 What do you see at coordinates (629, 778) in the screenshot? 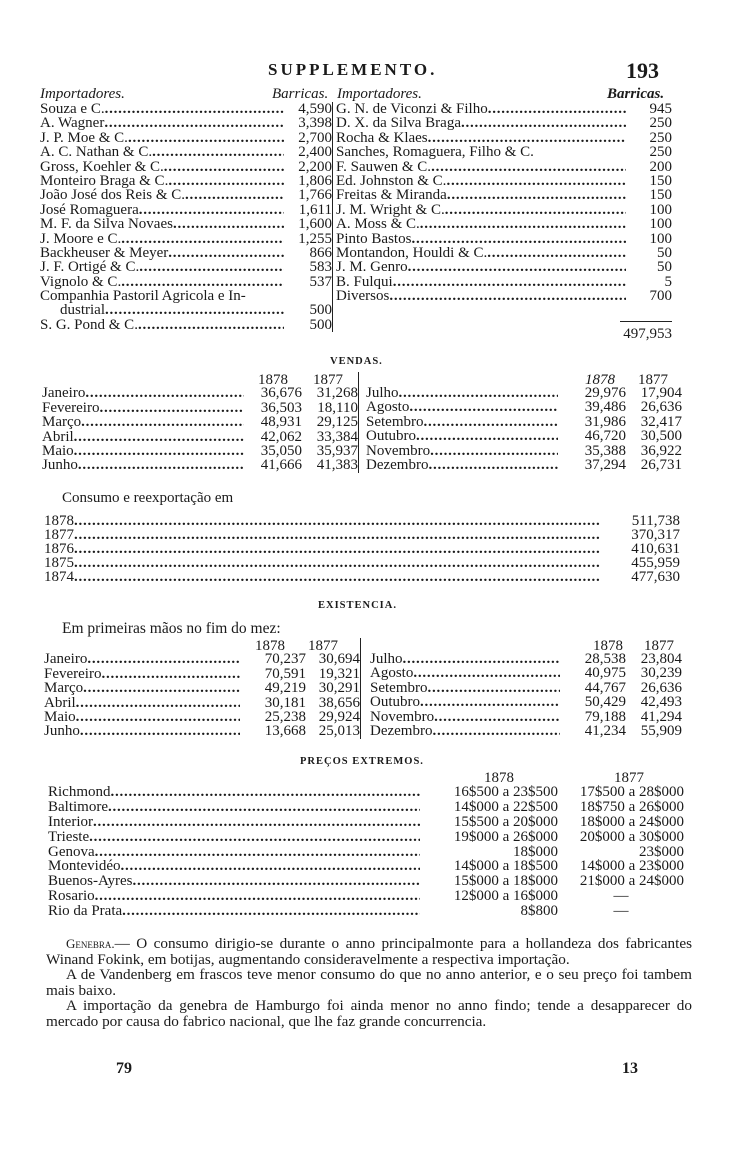
I see `precos-year-1877: 1877` at bounding box center [629, 778].